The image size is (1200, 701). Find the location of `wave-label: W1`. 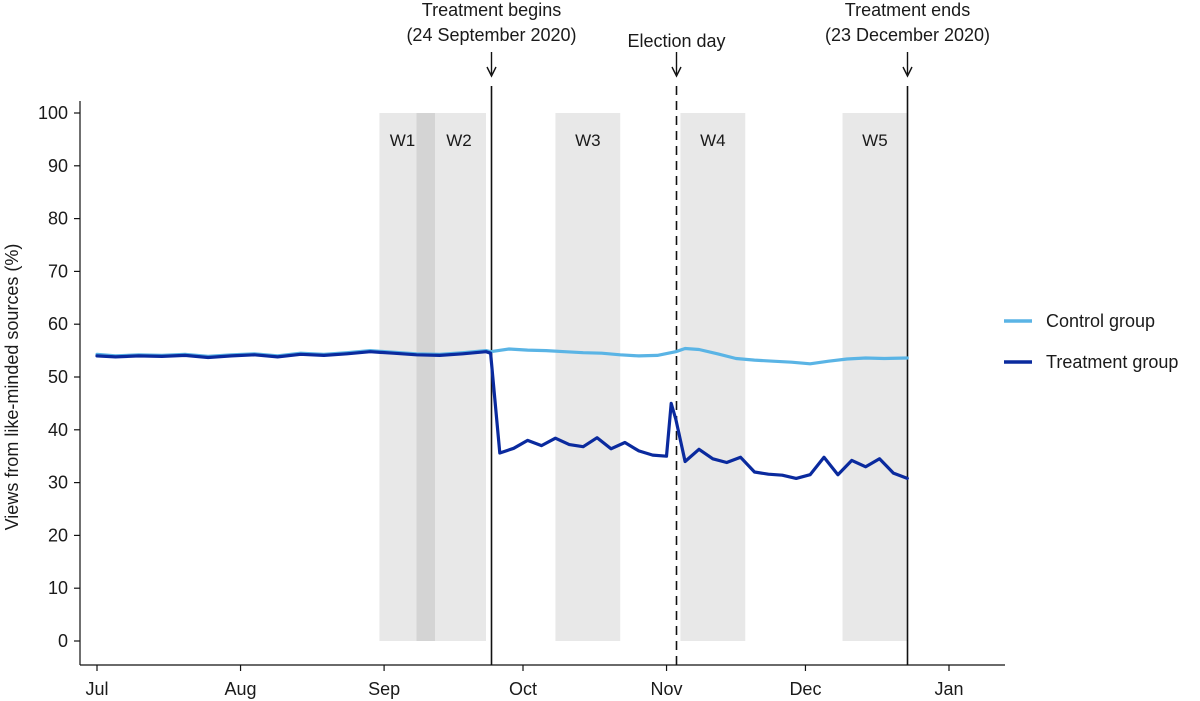

wave-label: W1 is located at coordinates (403, 140).